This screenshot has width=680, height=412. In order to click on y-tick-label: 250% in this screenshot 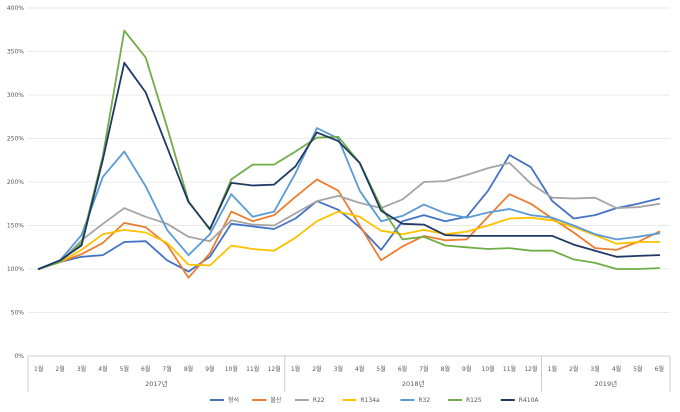, I will do `click(15, 139)`.